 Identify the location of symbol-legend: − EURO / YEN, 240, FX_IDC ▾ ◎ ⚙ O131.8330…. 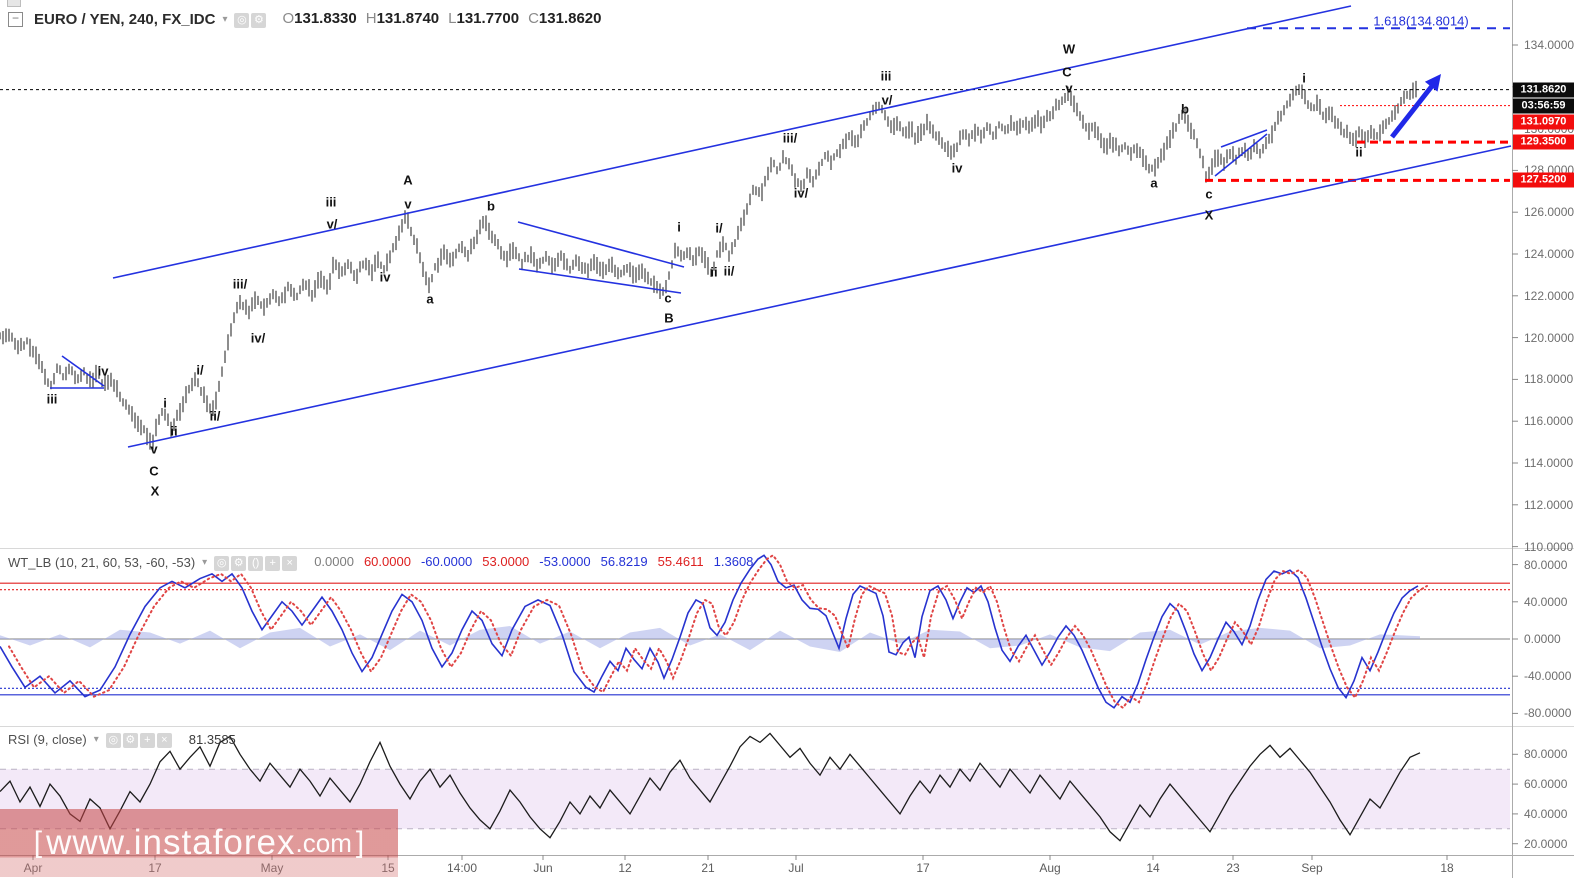
(305, 19).